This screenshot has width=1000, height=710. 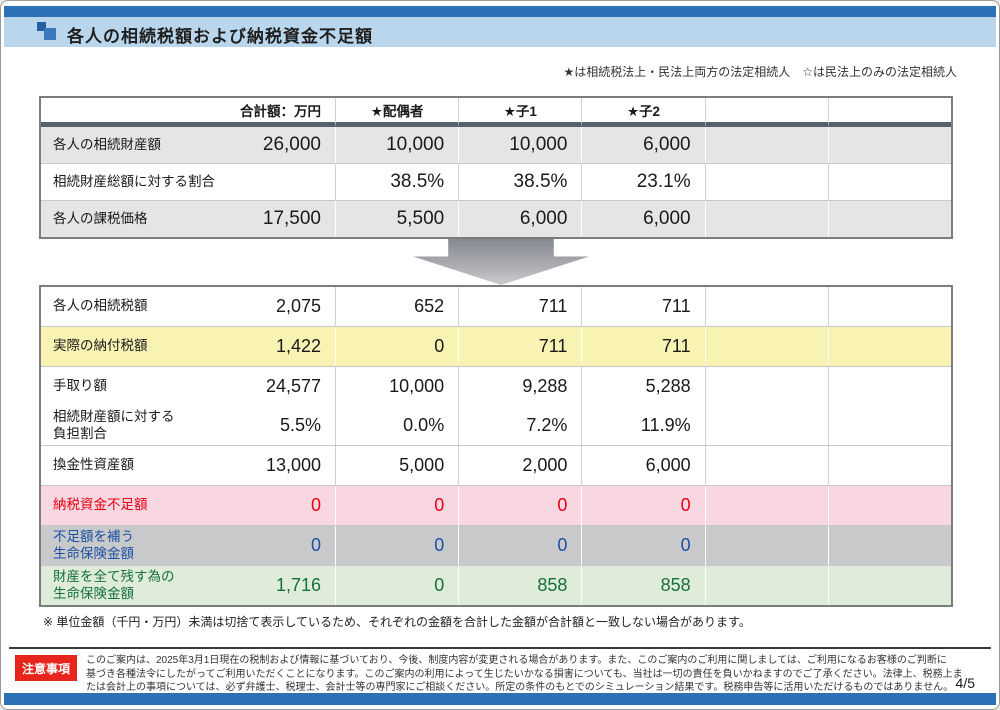 I want to click on row-total-value: 17,500, so click(x=291, y=218).